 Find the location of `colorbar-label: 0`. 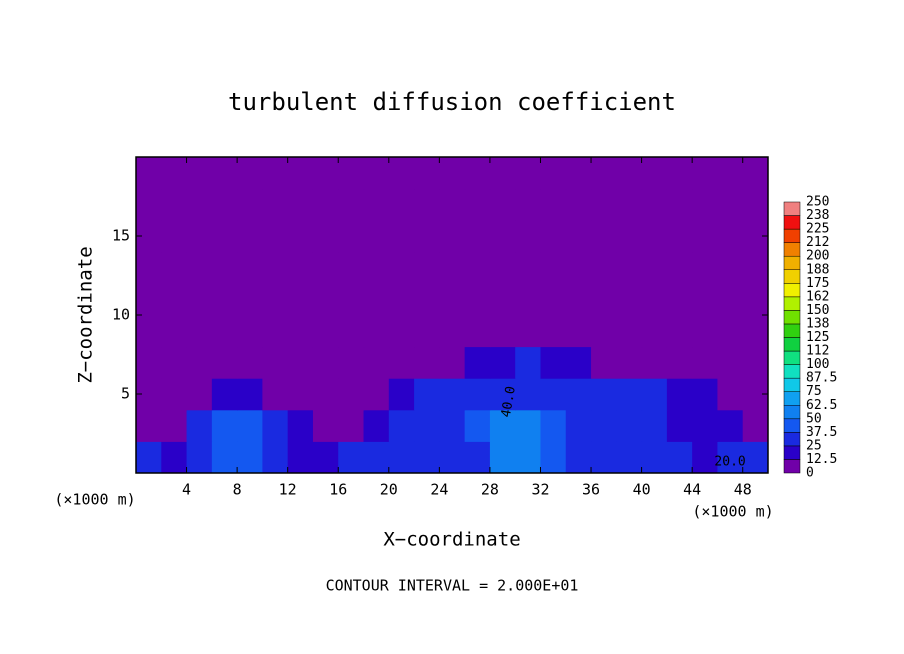

colorbar-label: 0 is located at coordinates (810, 473).